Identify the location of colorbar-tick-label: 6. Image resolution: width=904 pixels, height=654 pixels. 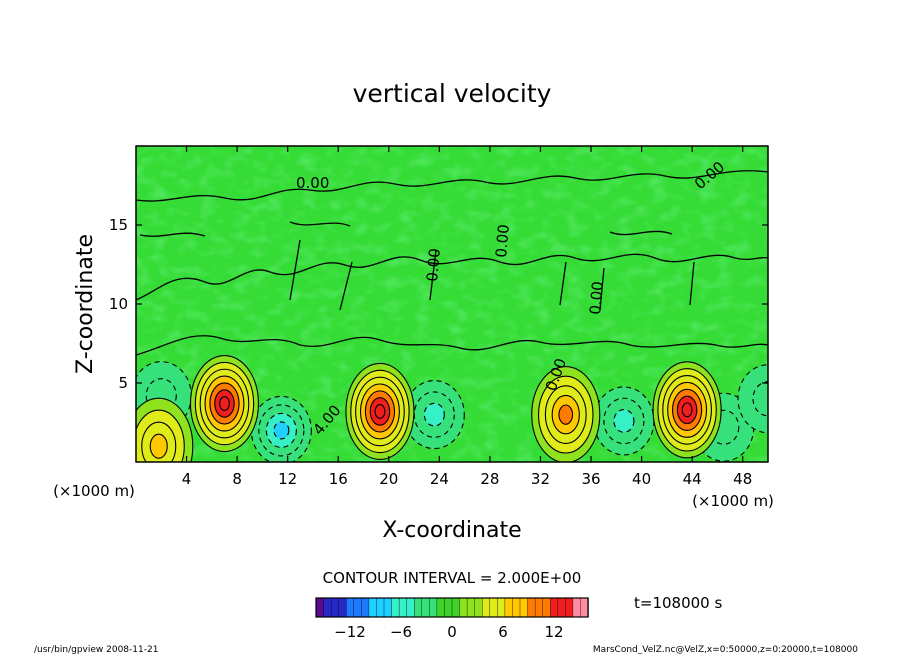
(503, 632).